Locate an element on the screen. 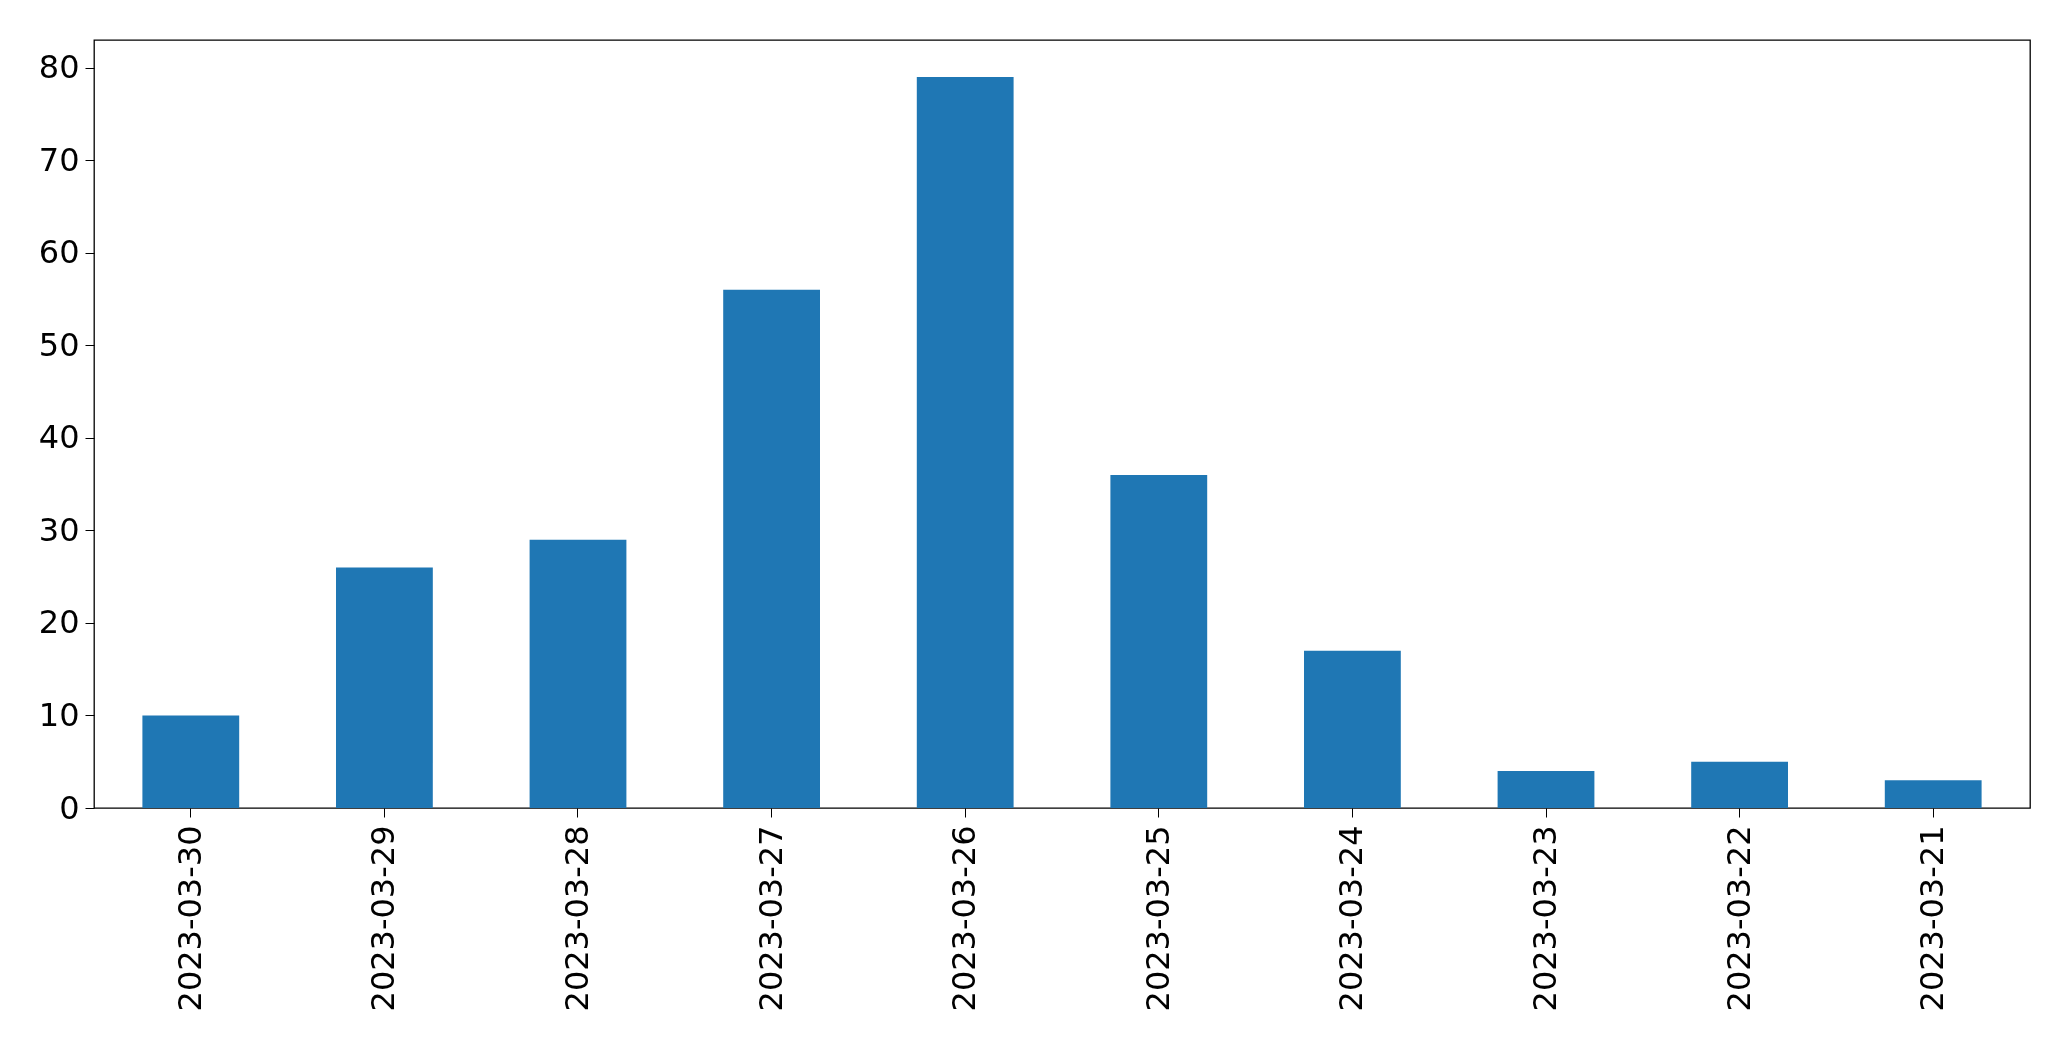 The height and width of the screenshot is (1061, 2071). x-tick-label: 2023-03-30 is located at coordinates (189, 918).